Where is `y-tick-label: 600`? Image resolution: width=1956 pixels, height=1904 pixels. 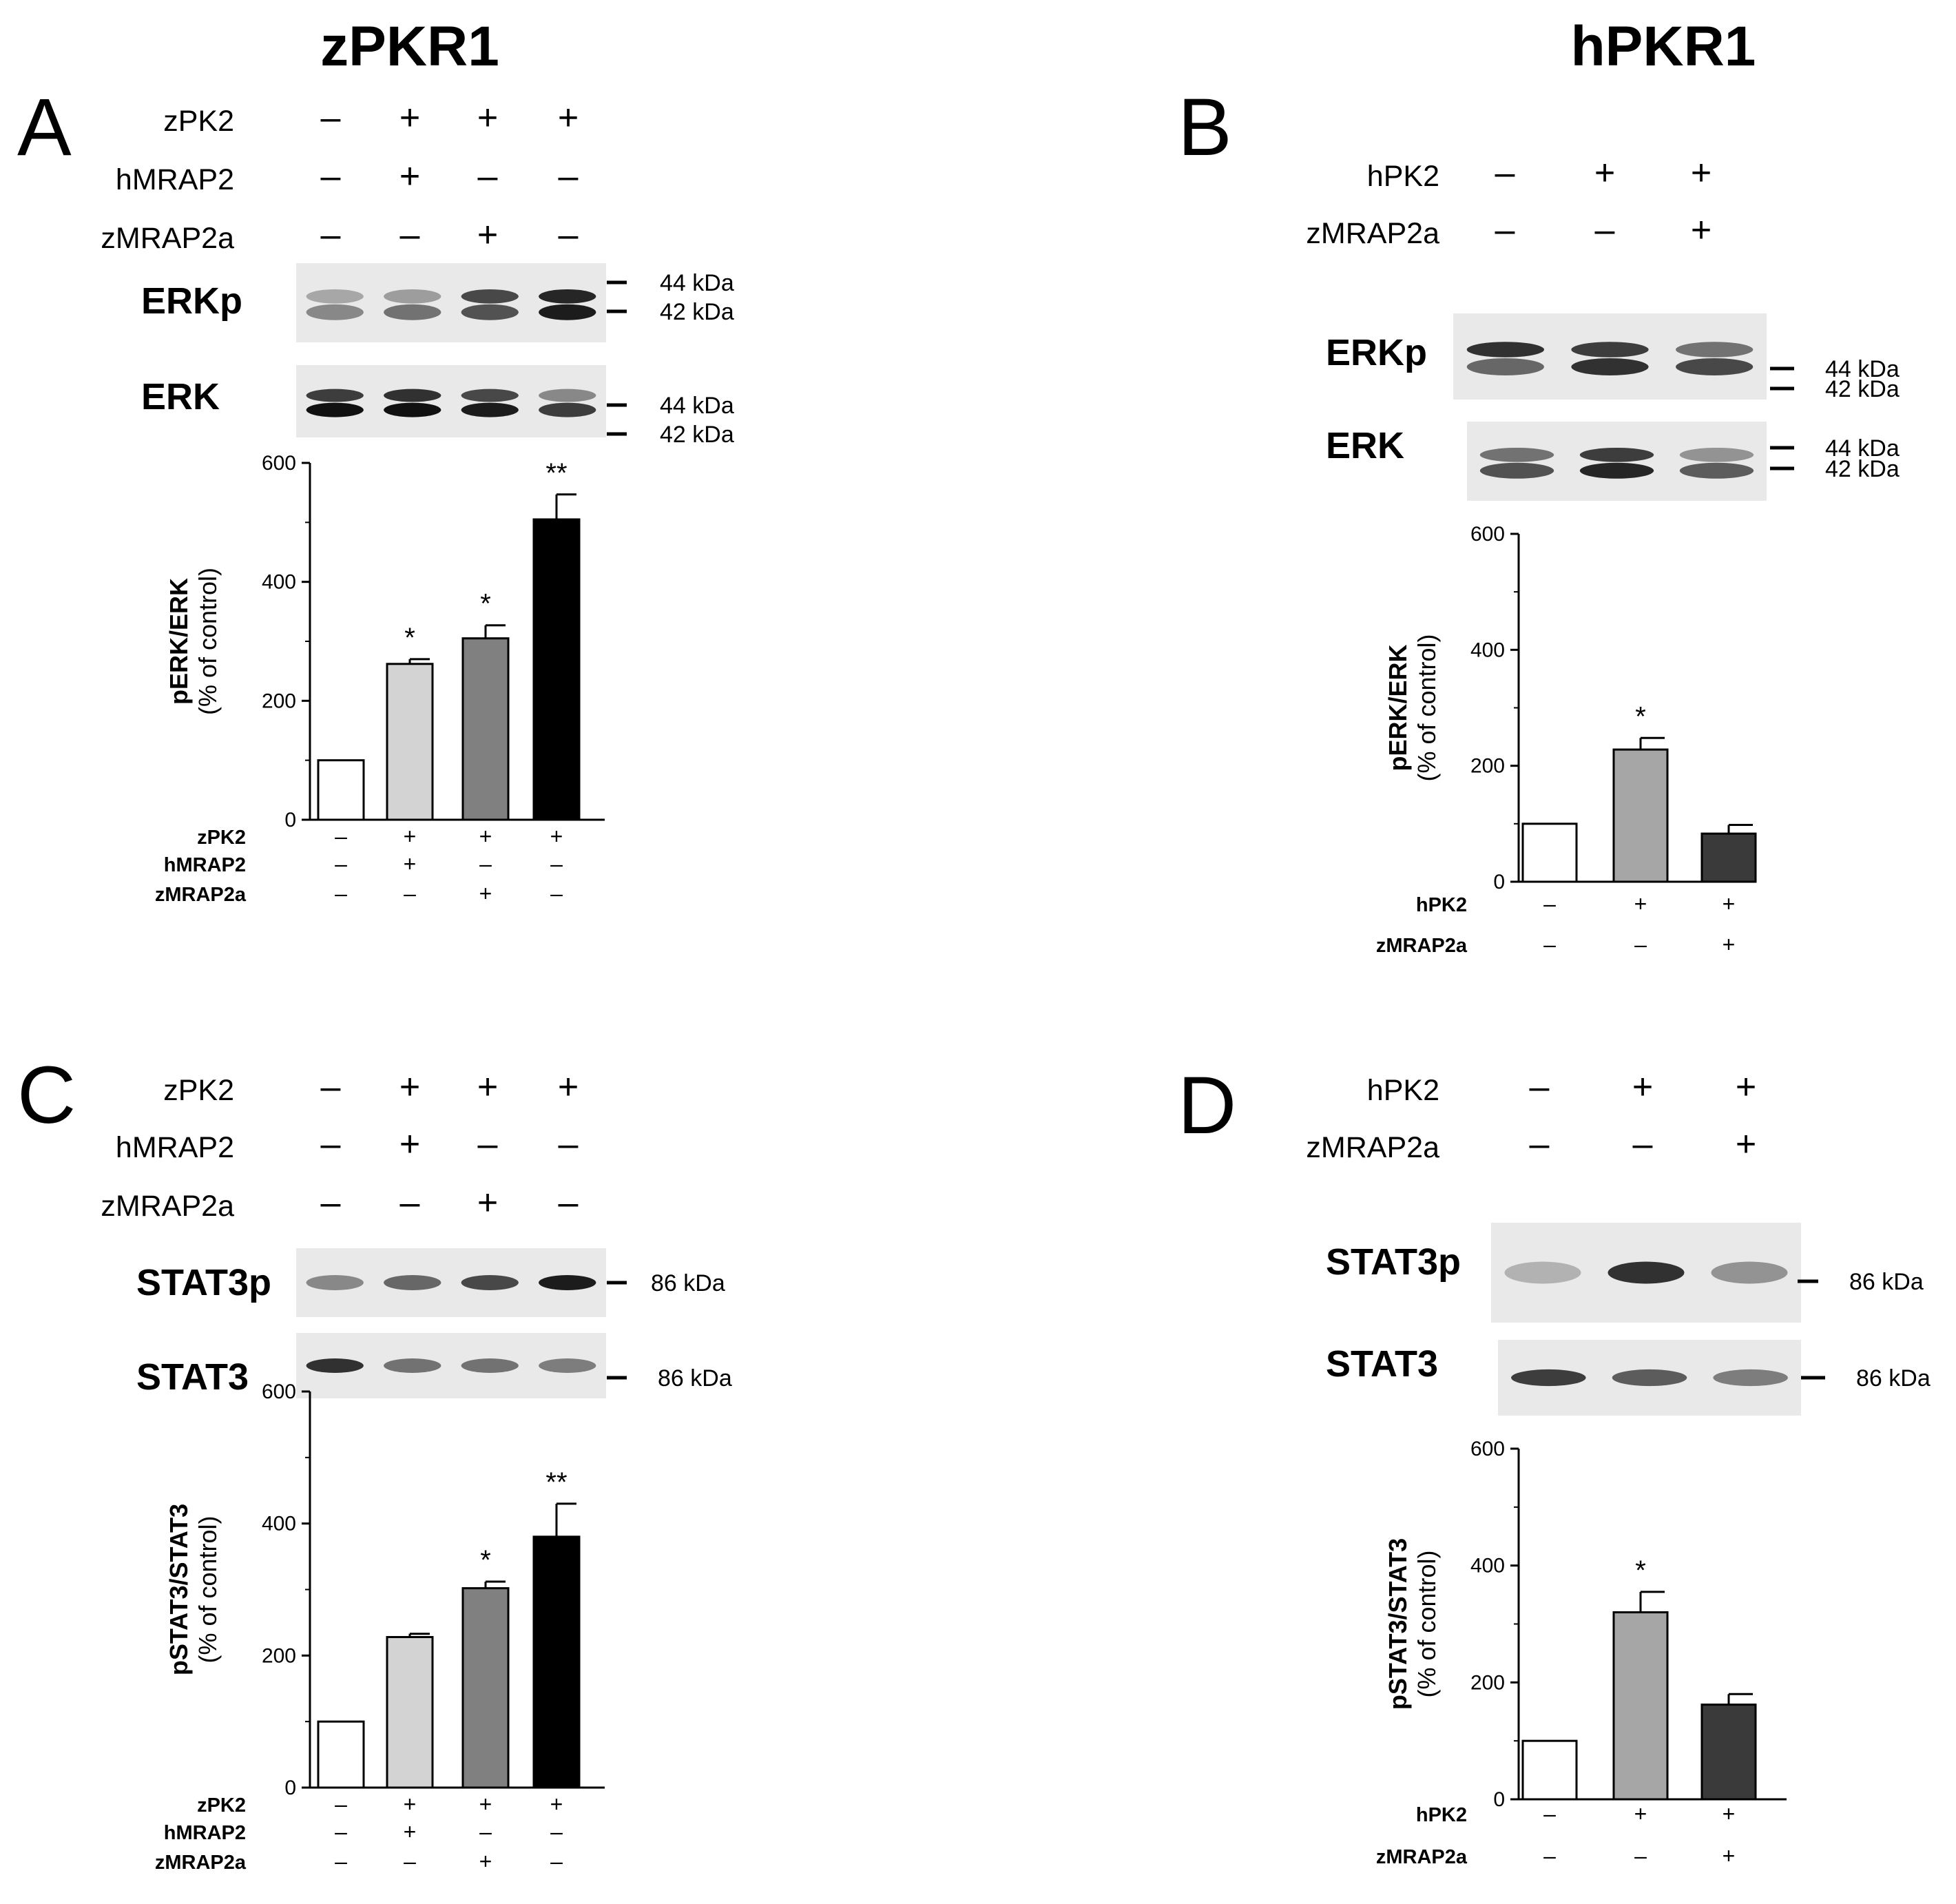
y-tick-label: 600 is located at coordinates (1487, 534).